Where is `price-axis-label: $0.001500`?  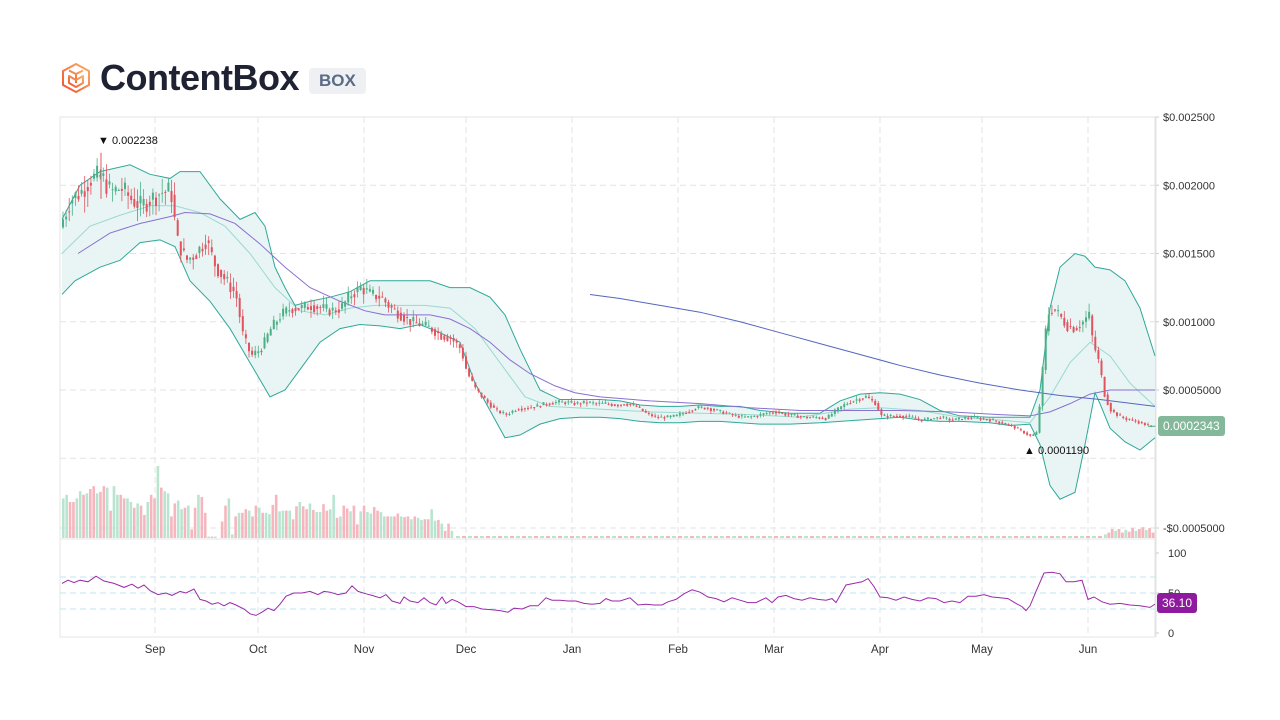
price-axis-label: $0.001500 is located at coordinates (1189, 255).